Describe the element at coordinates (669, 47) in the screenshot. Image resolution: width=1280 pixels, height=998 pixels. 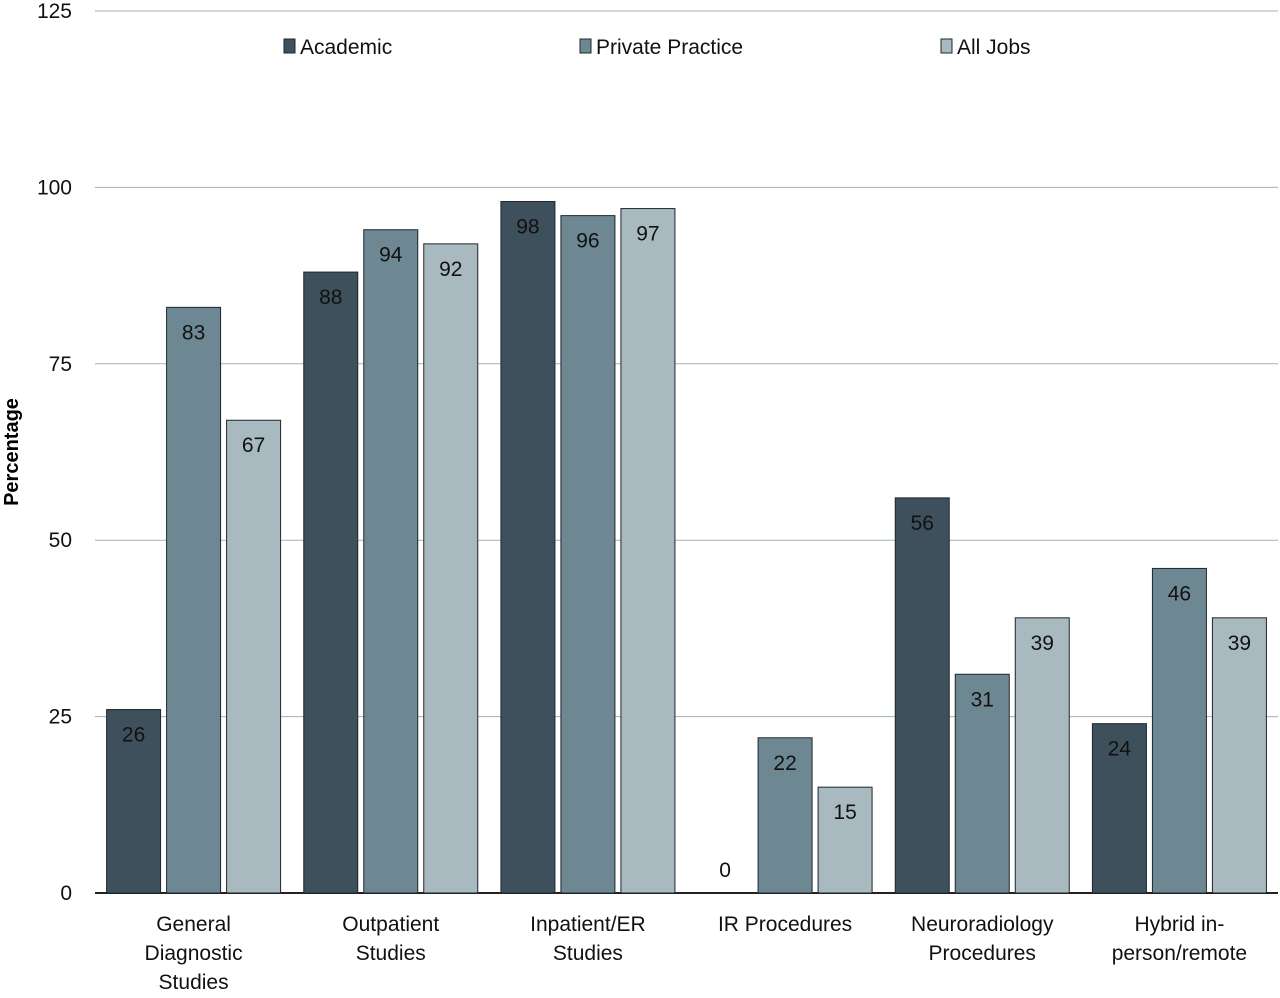
I see `legend-label: Private Practice` at that location.